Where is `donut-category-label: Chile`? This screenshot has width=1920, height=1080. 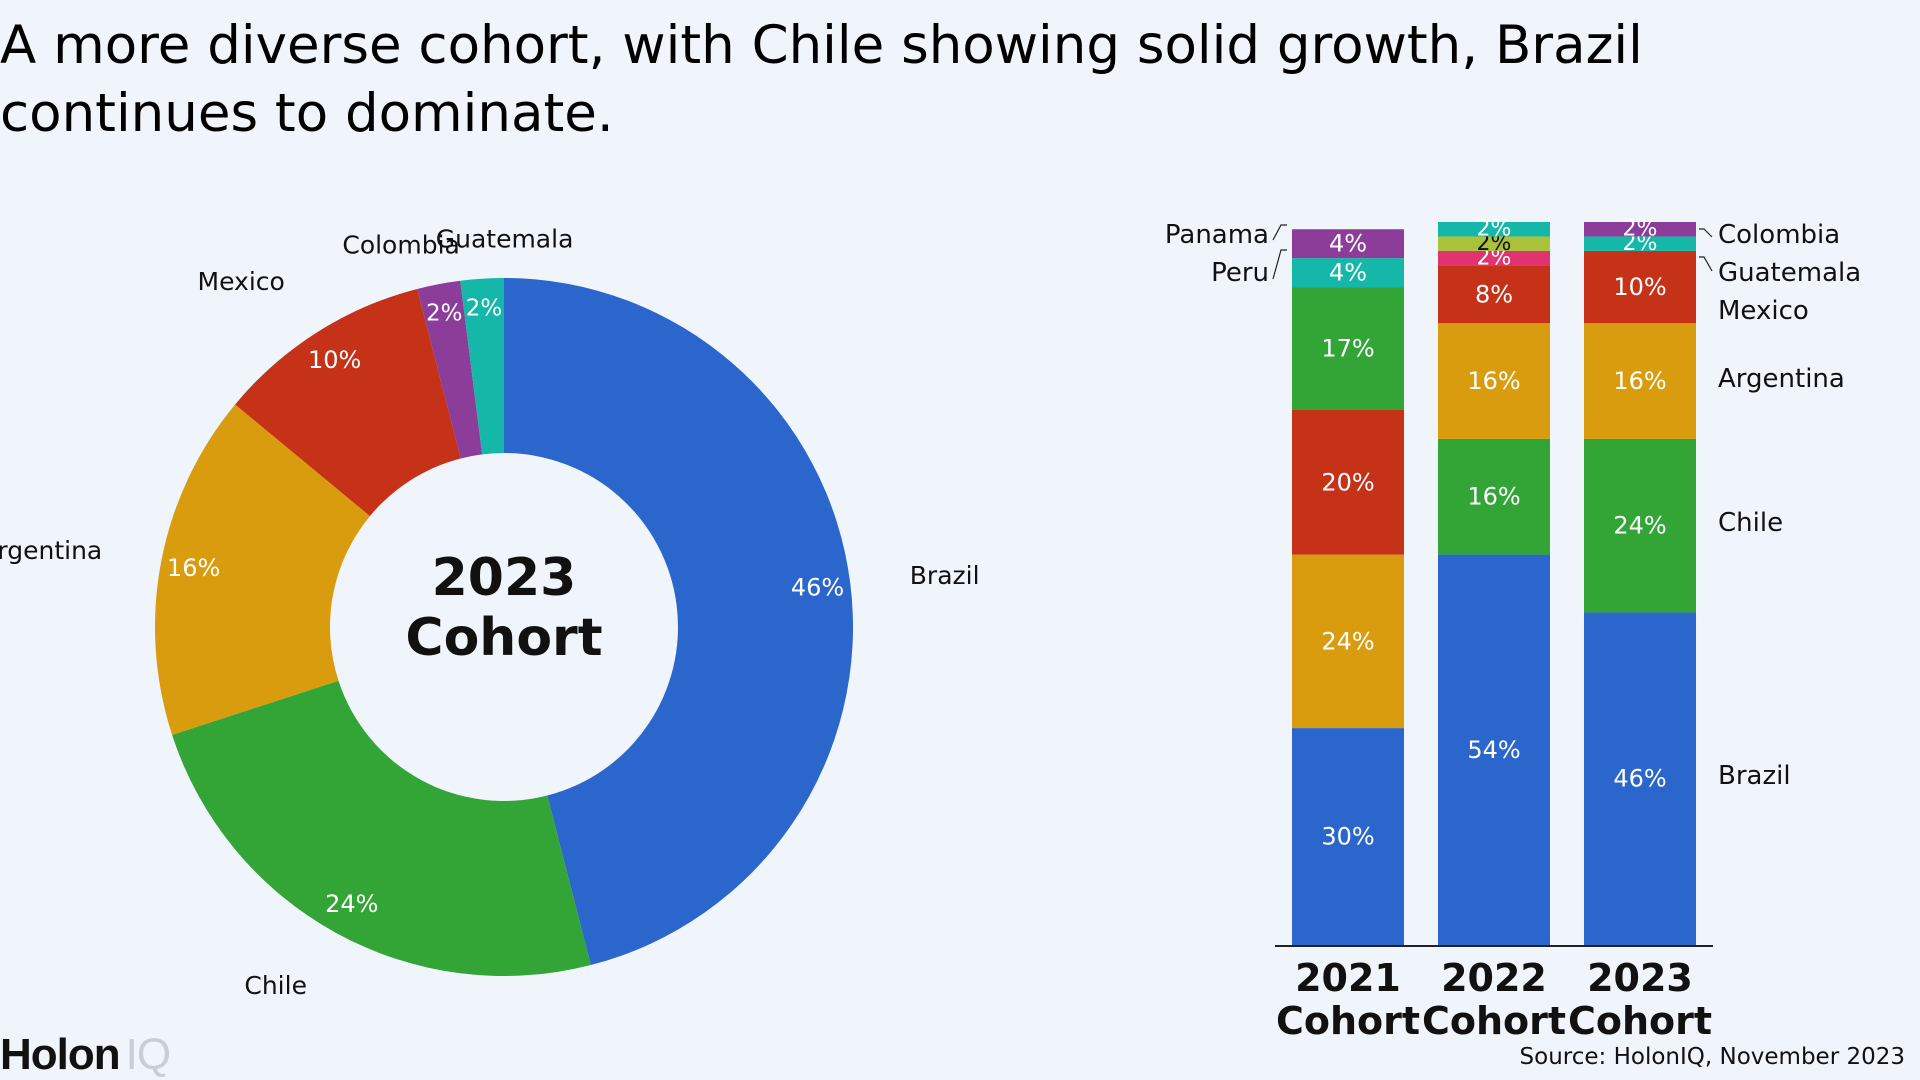 donut-category-label: Chile is located at coordinates (275, 985).